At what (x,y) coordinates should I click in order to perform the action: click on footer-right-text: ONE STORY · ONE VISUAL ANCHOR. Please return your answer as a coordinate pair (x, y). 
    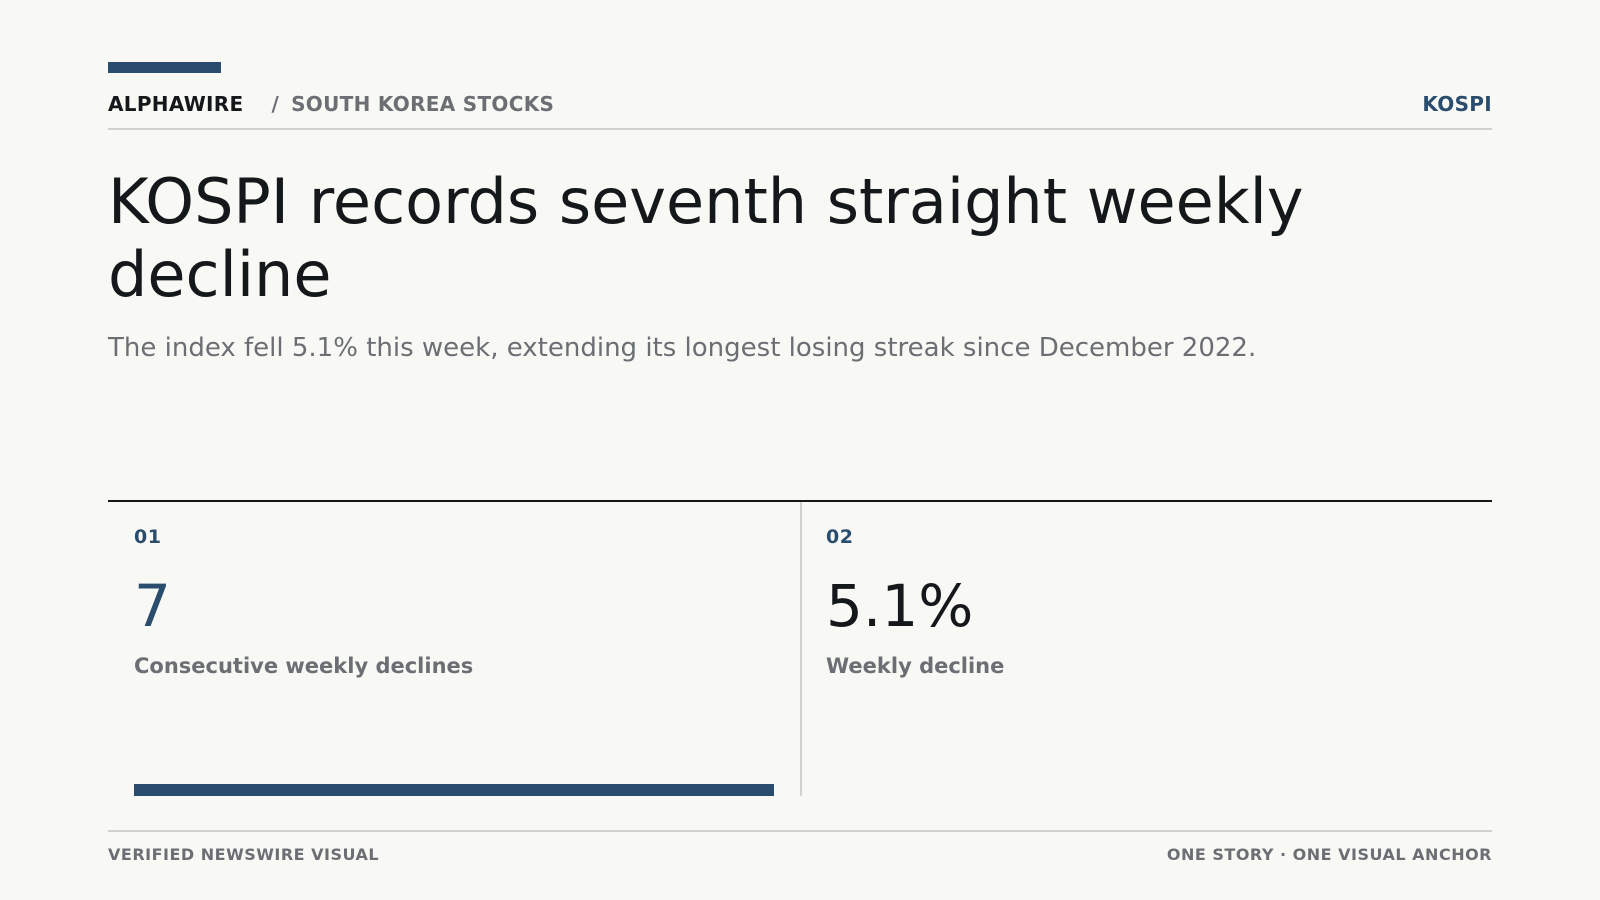
    Looking at the image, I should click on (1329, 854).